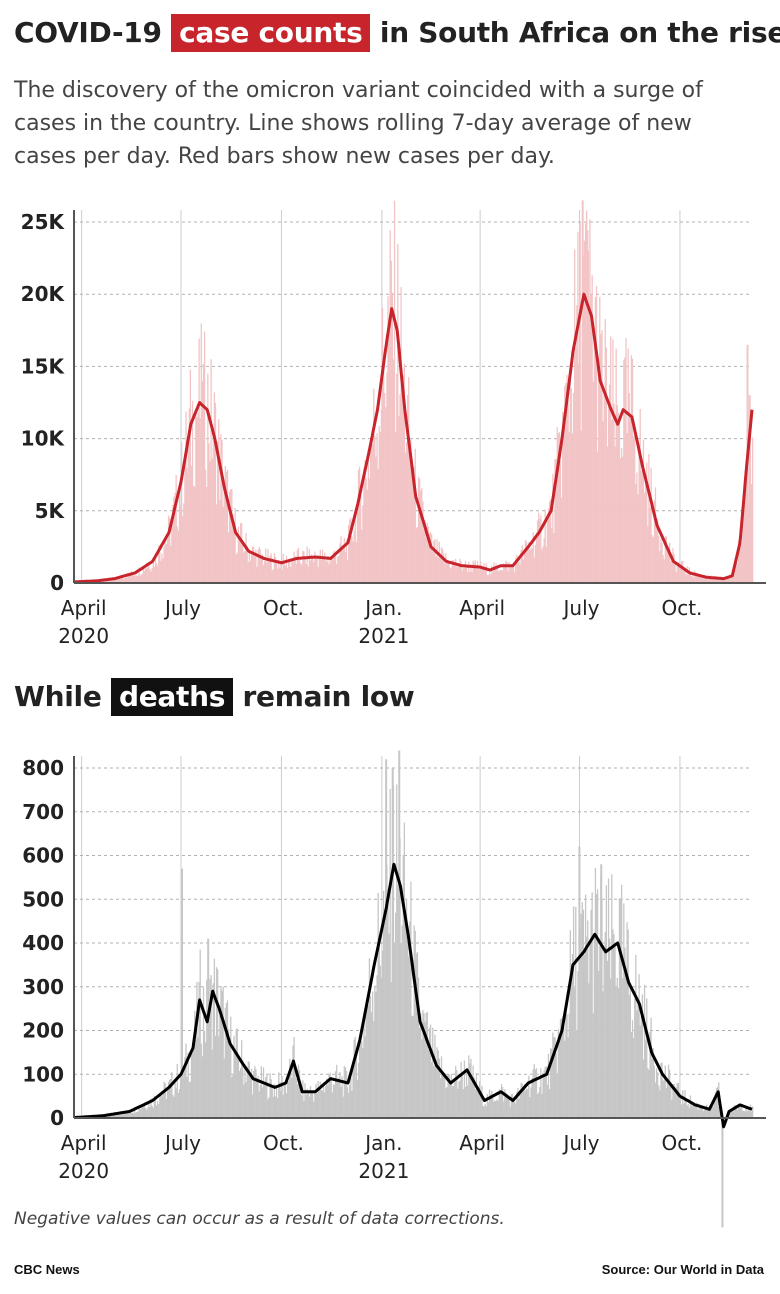 The height and width of the screenshot is (1294, 780). I want to click on cases-ytick-label: 10K, so click(43, 439).